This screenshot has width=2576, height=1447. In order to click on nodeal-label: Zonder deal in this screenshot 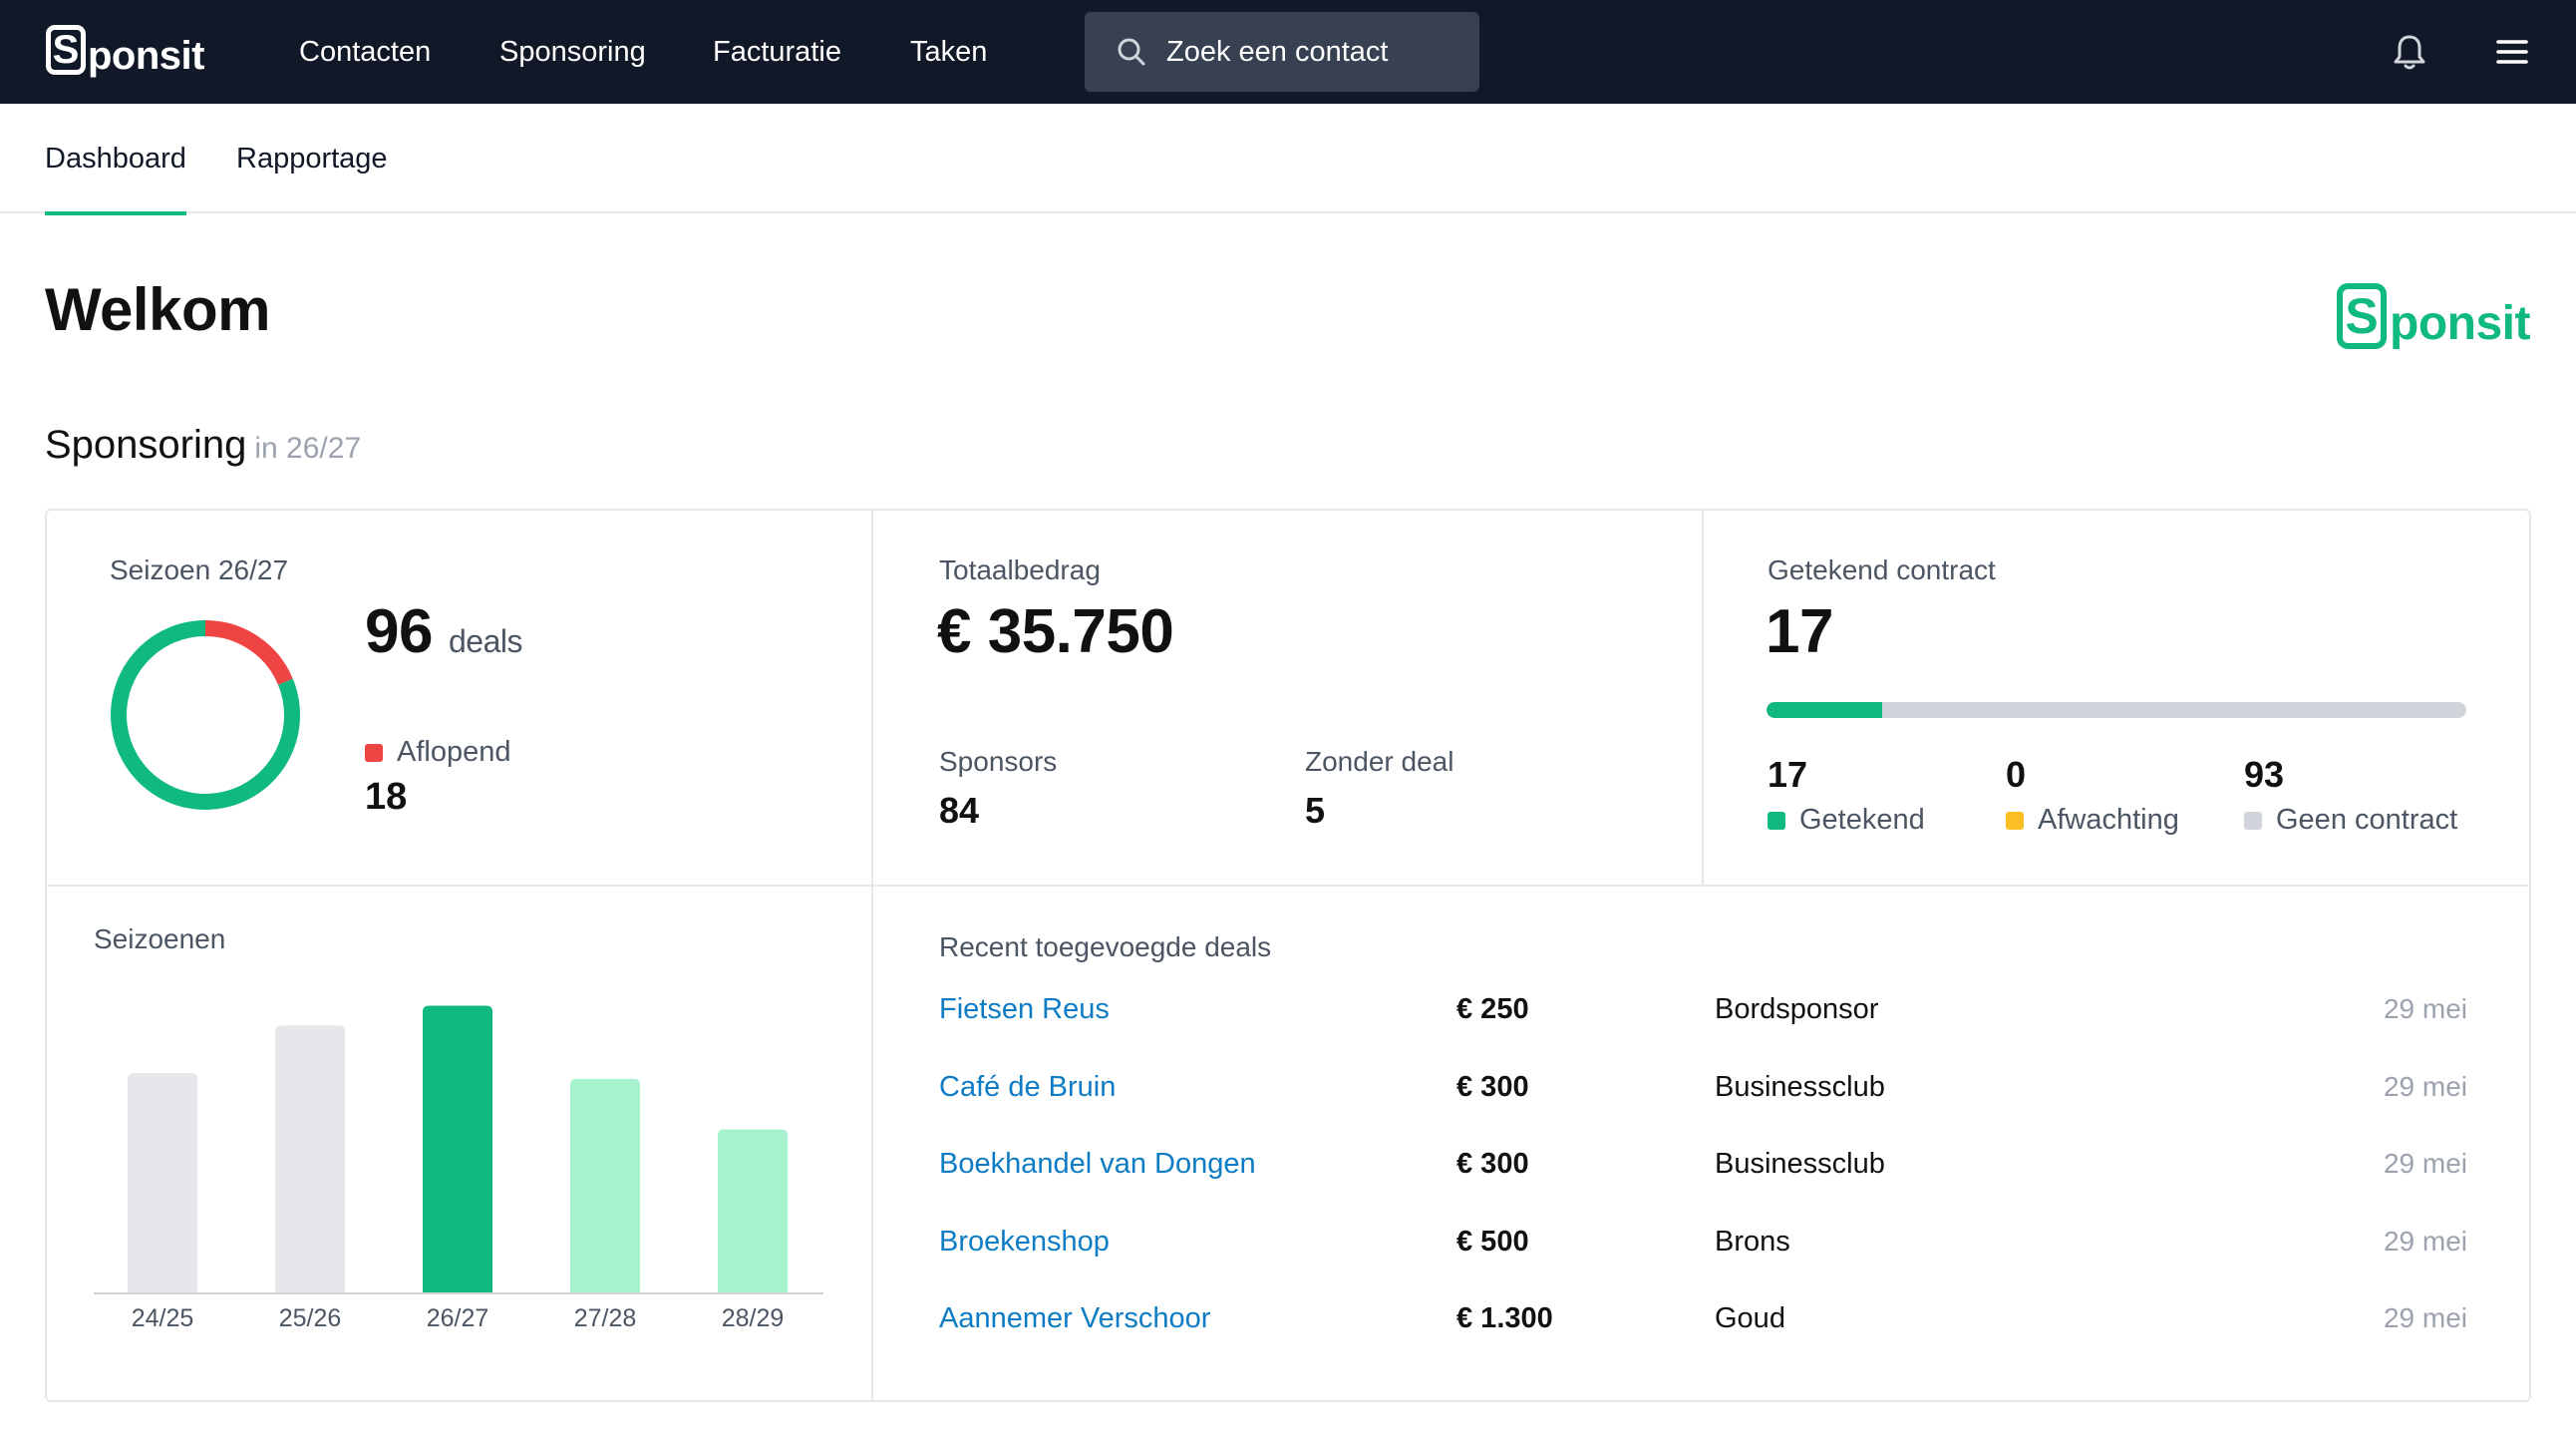, I will do `click(1379, 761)`.